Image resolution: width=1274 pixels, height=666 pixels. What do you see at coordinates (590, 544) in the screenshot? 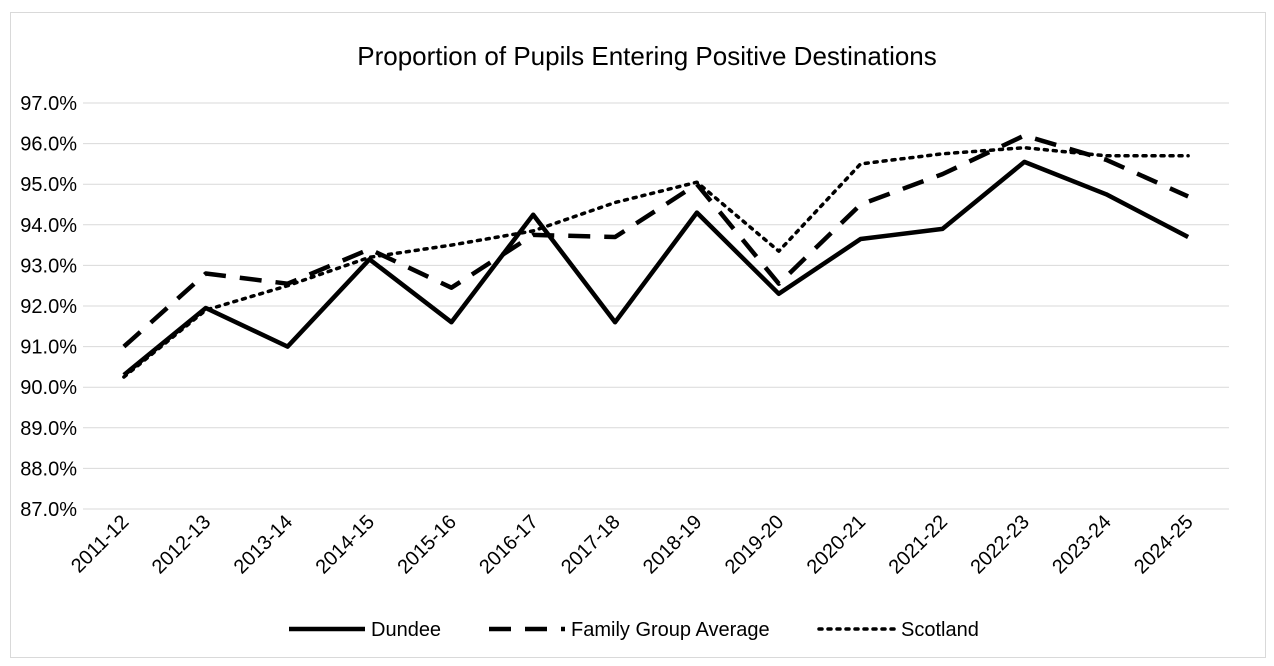
I see `x-tick-label: 2017-18` at bounding box center [590, 544].